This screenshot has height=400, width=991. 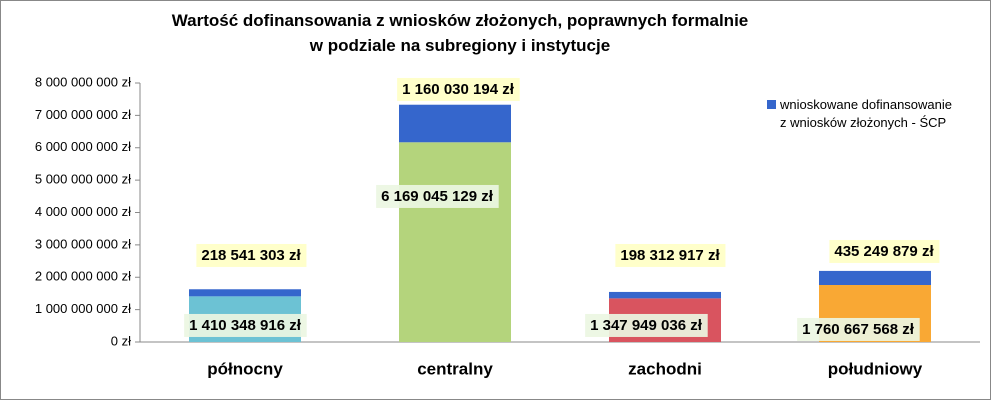 I want to click on y-tick-label: 0 zł, so click(x=121, y=340).